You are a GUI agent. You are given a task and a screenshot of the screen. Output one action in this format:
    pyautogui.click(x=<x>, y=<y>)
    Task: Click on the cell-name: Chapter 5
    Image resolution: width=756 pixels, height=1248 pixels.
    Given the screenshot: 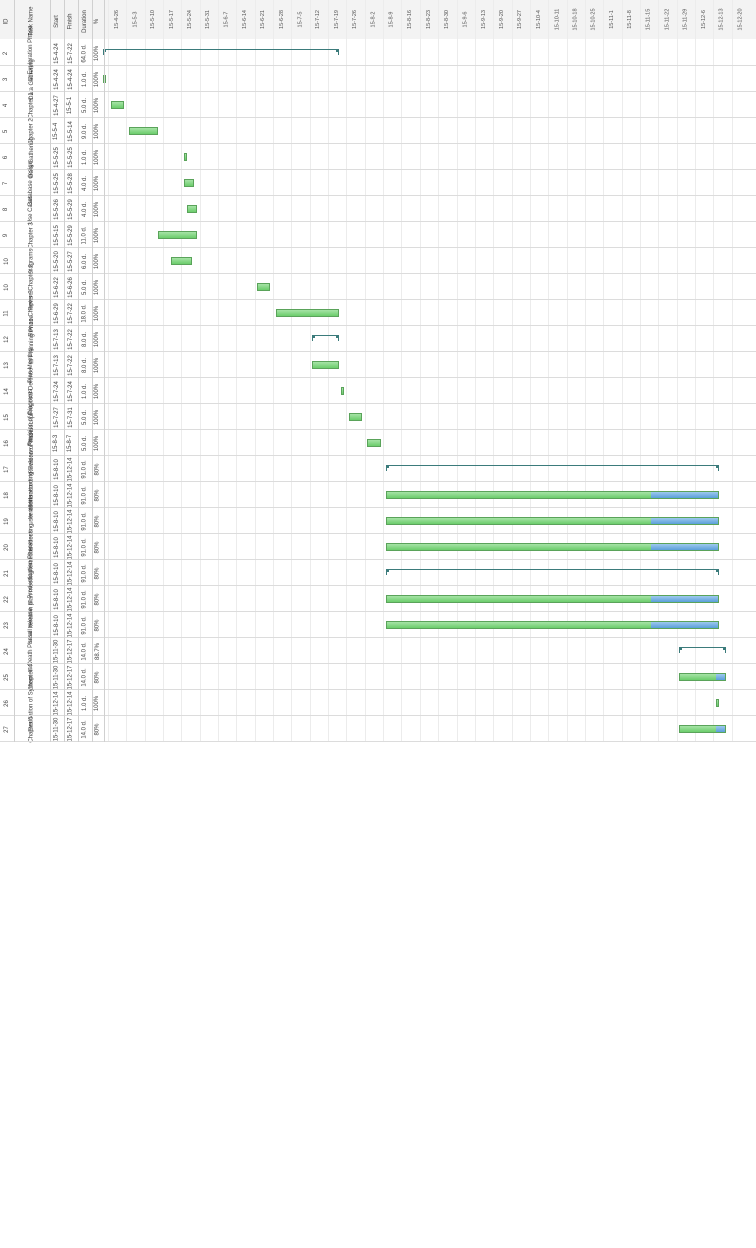 What is the action you would take?
    pyautogui.click(x=32, y=729)
    